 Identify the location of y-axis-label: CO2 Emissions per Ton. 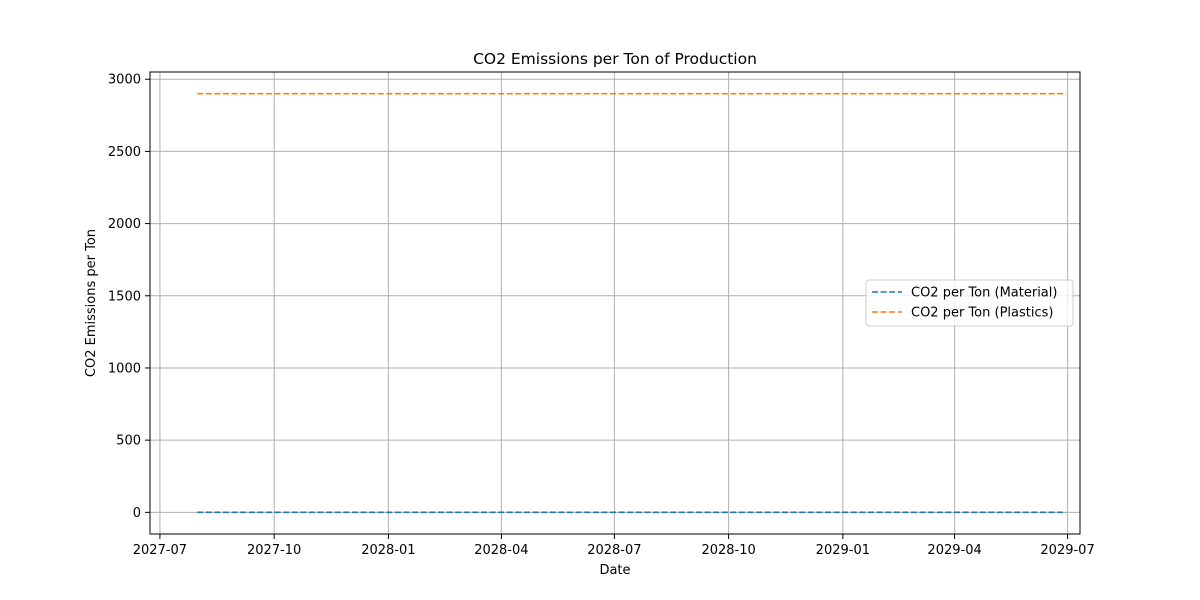
(91, 303).